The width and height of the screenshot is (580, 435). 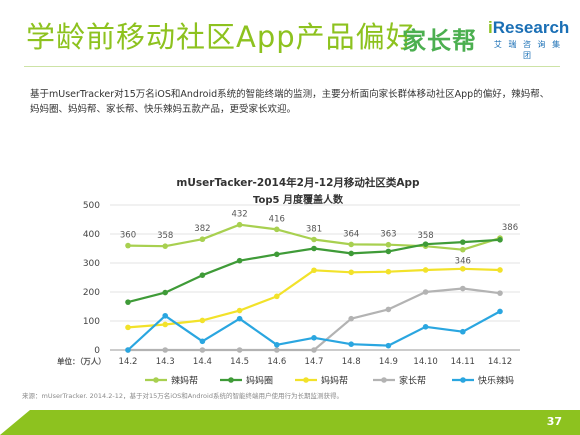 I want to click on x-tick-label: 14.7, so click(x=314, y=362).